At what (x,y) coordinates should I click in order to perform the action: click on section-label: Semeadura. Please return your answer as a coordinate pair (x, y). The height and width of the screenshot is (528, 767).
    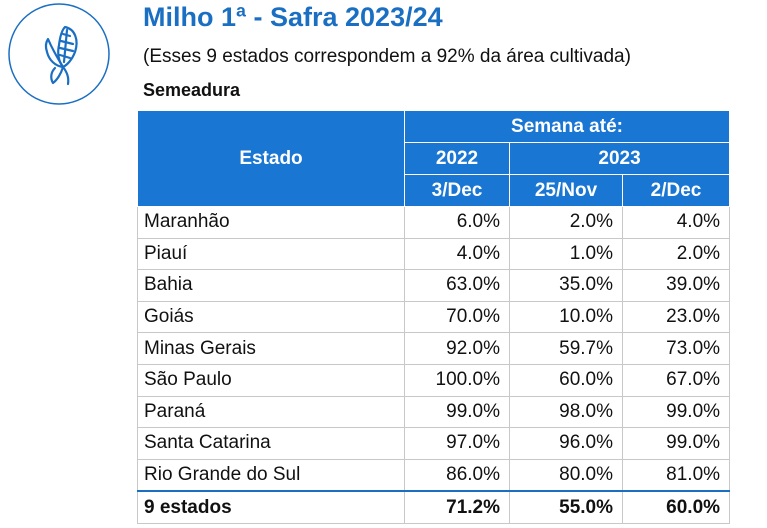
    Looking at the image, I should click on (192, 90).